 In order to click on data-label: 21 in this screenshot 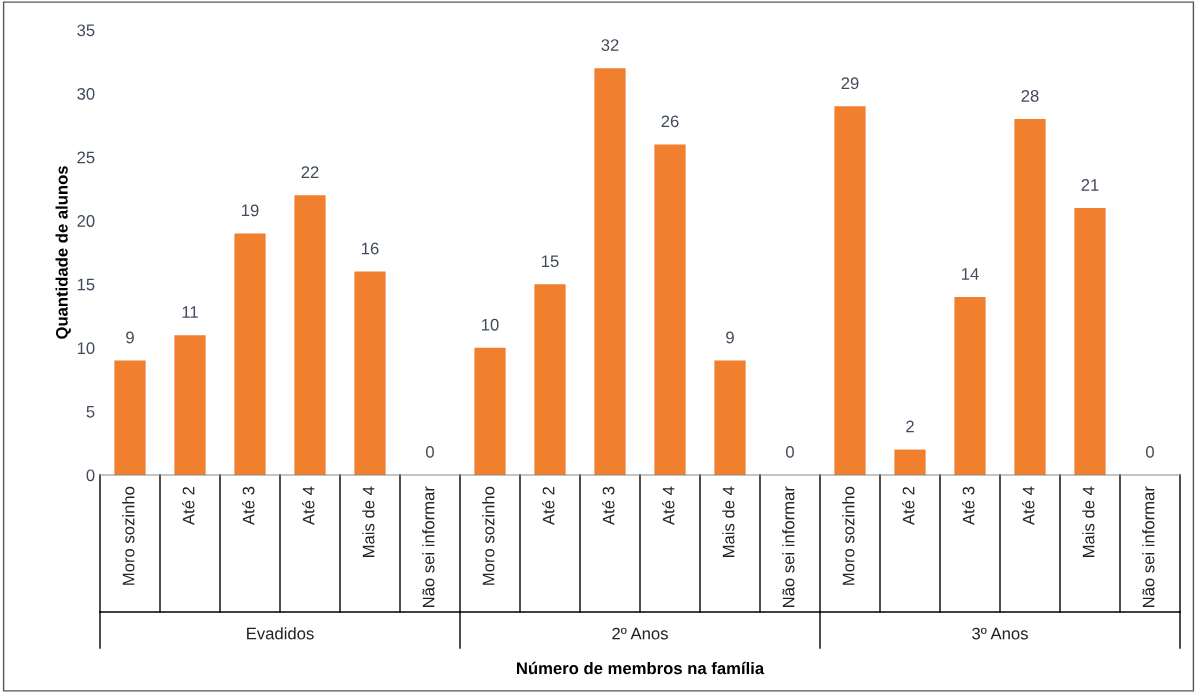, I will do `click(1090, 185)`.